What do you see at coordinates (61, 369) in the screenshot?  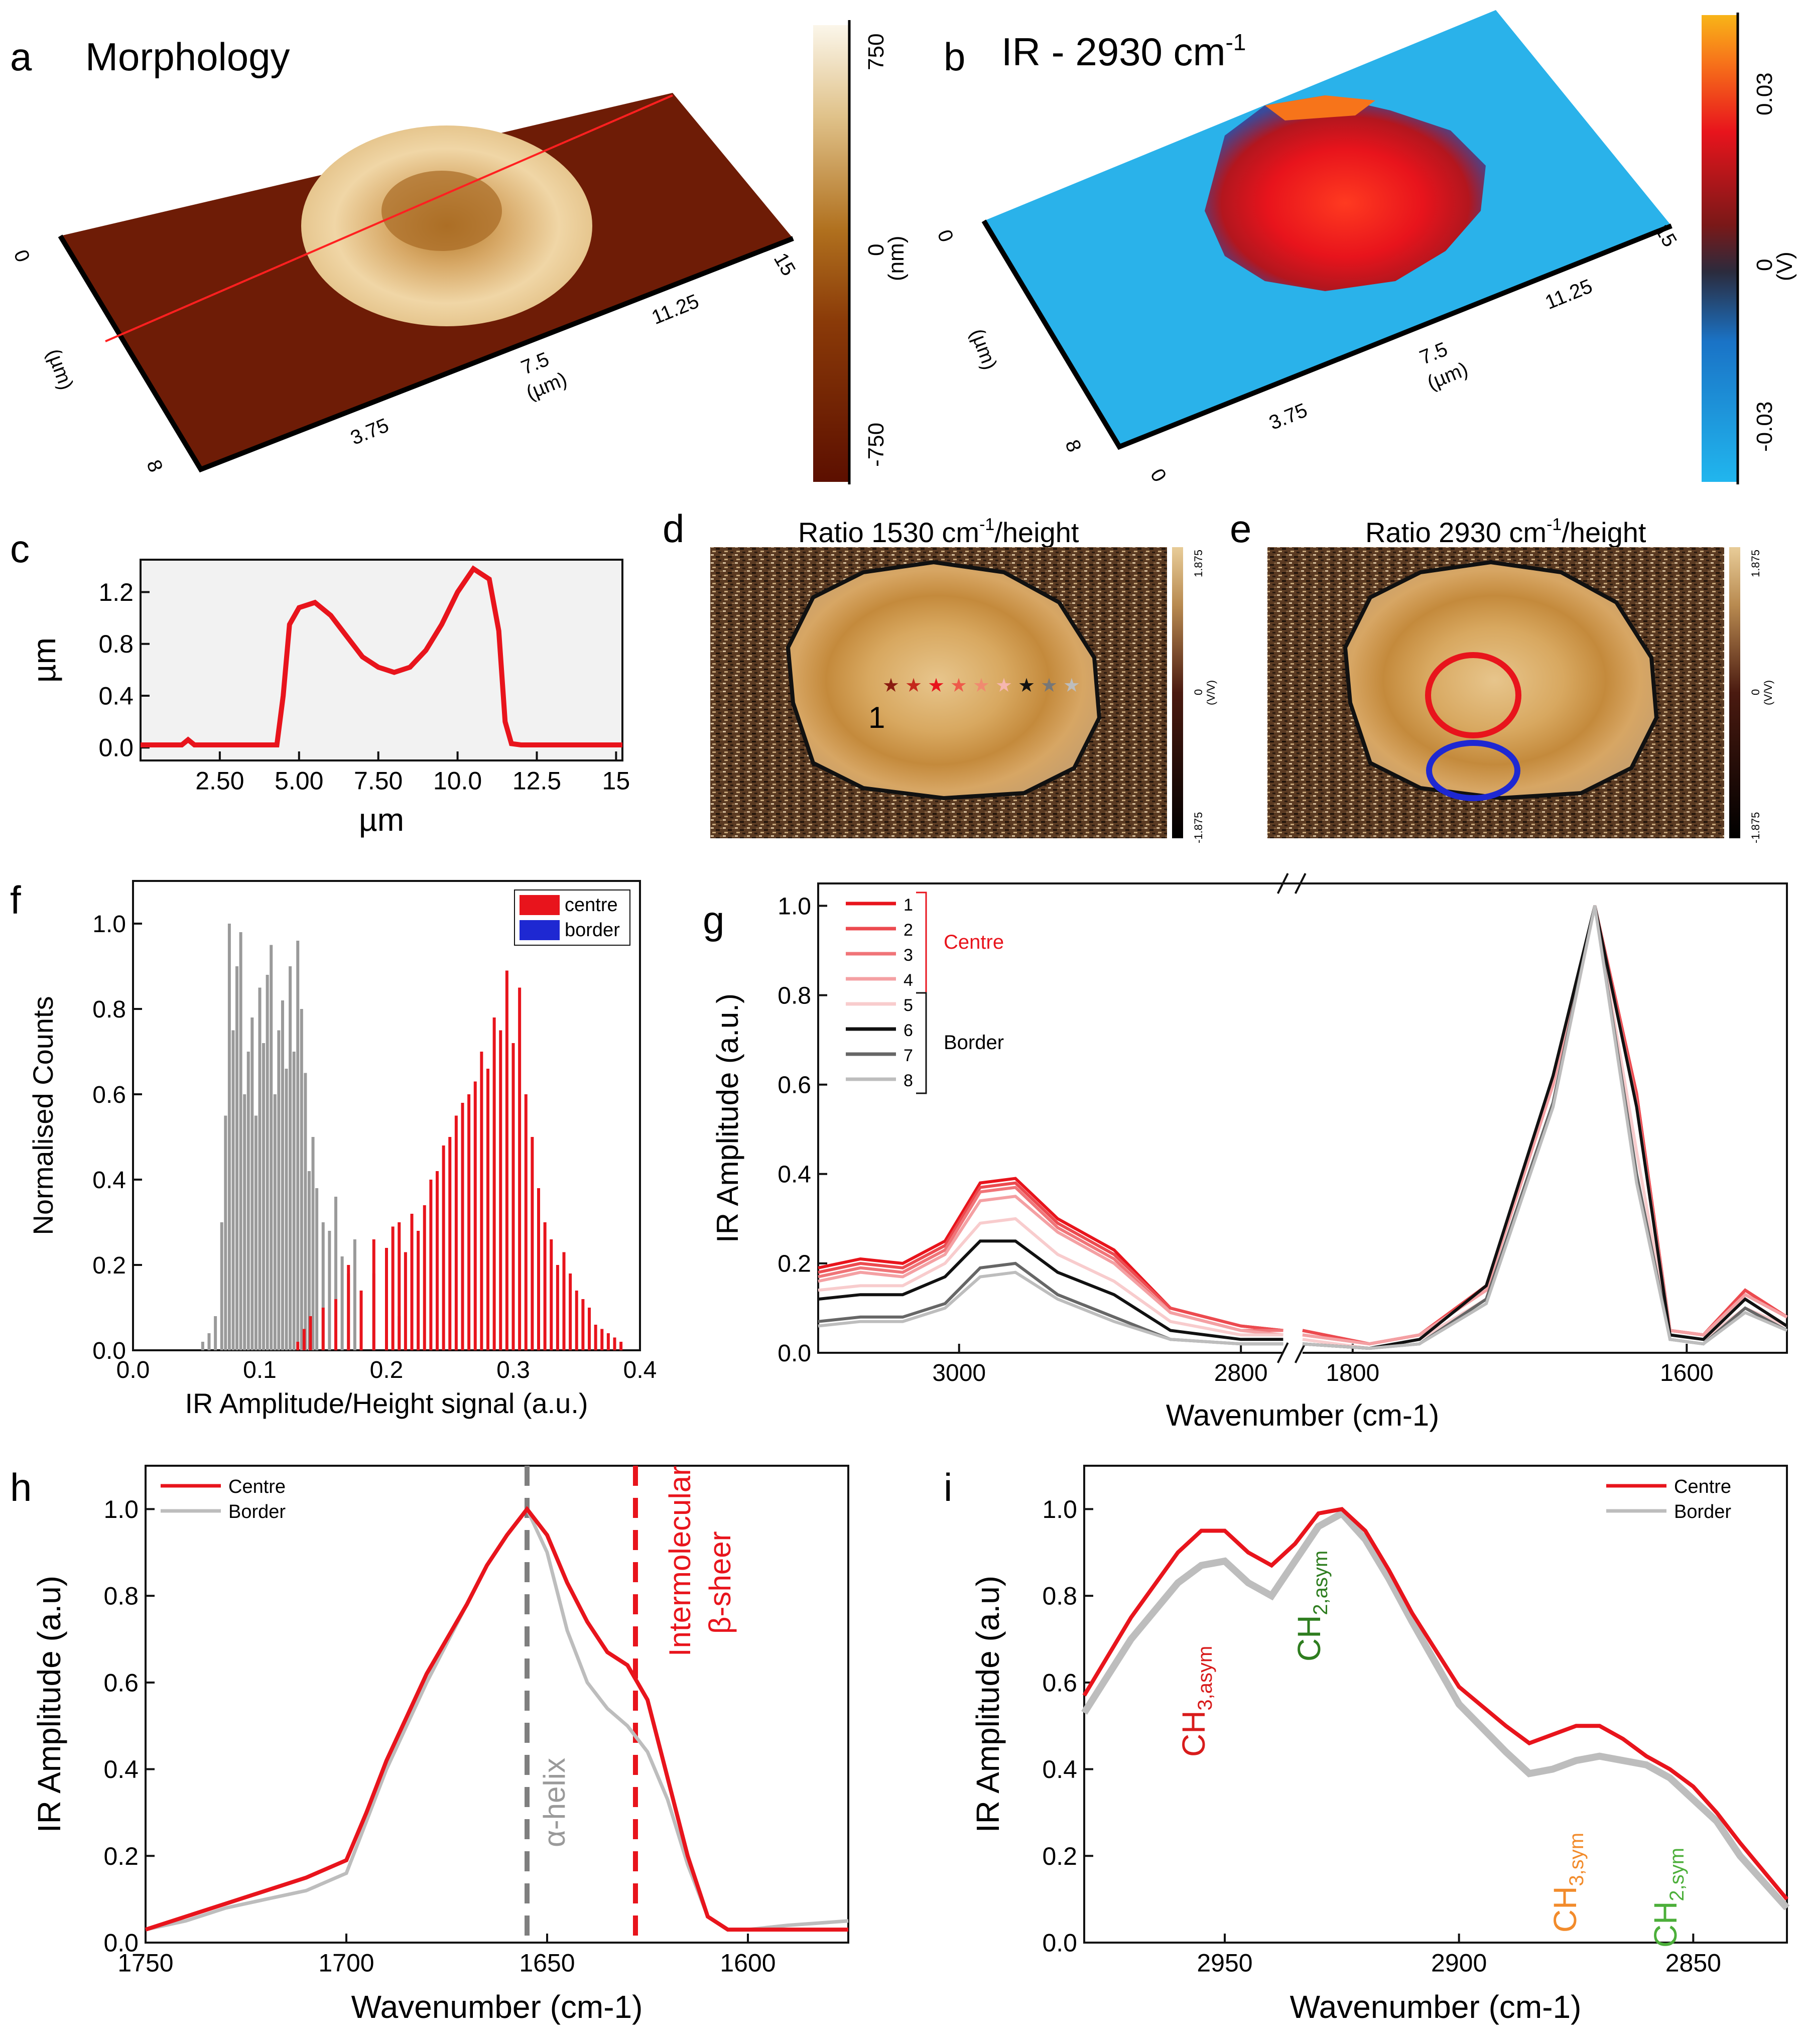 I see `a-y-unit: (µm)` at bounding box center [61, 369].